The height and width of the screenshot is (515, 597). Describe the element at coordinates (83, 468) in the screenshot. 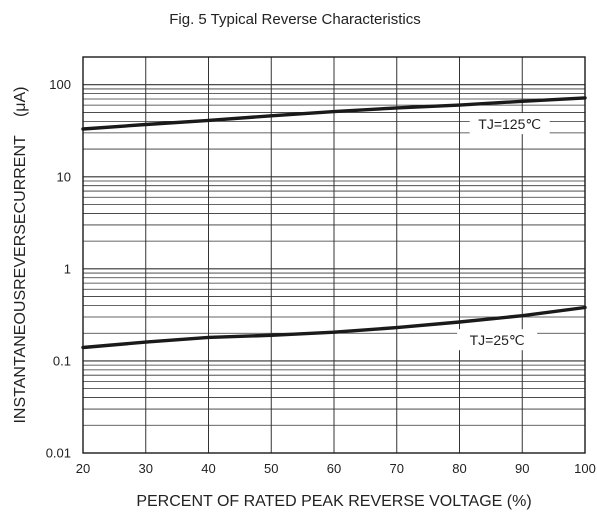

I see `x-tick-label: 20` at that location.